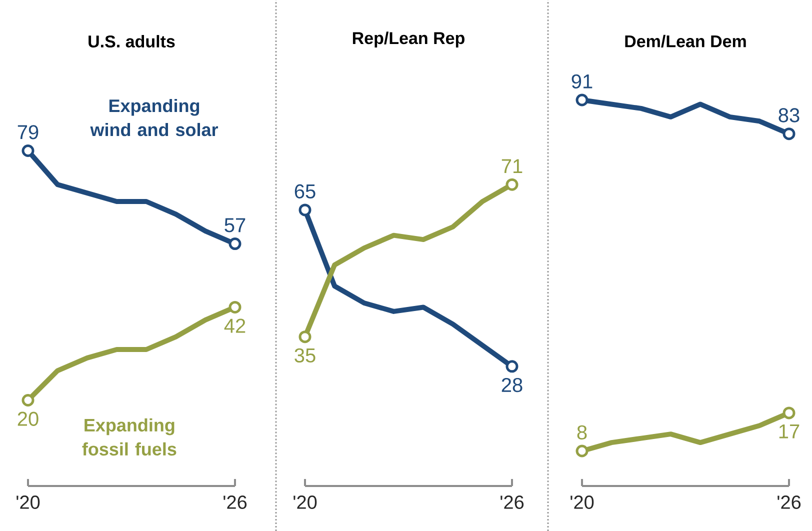 This screenshot has width=812, height=531. Describe the element at coordinates (512, 166) in the screenshot. I see `data-label: 71` at that location.